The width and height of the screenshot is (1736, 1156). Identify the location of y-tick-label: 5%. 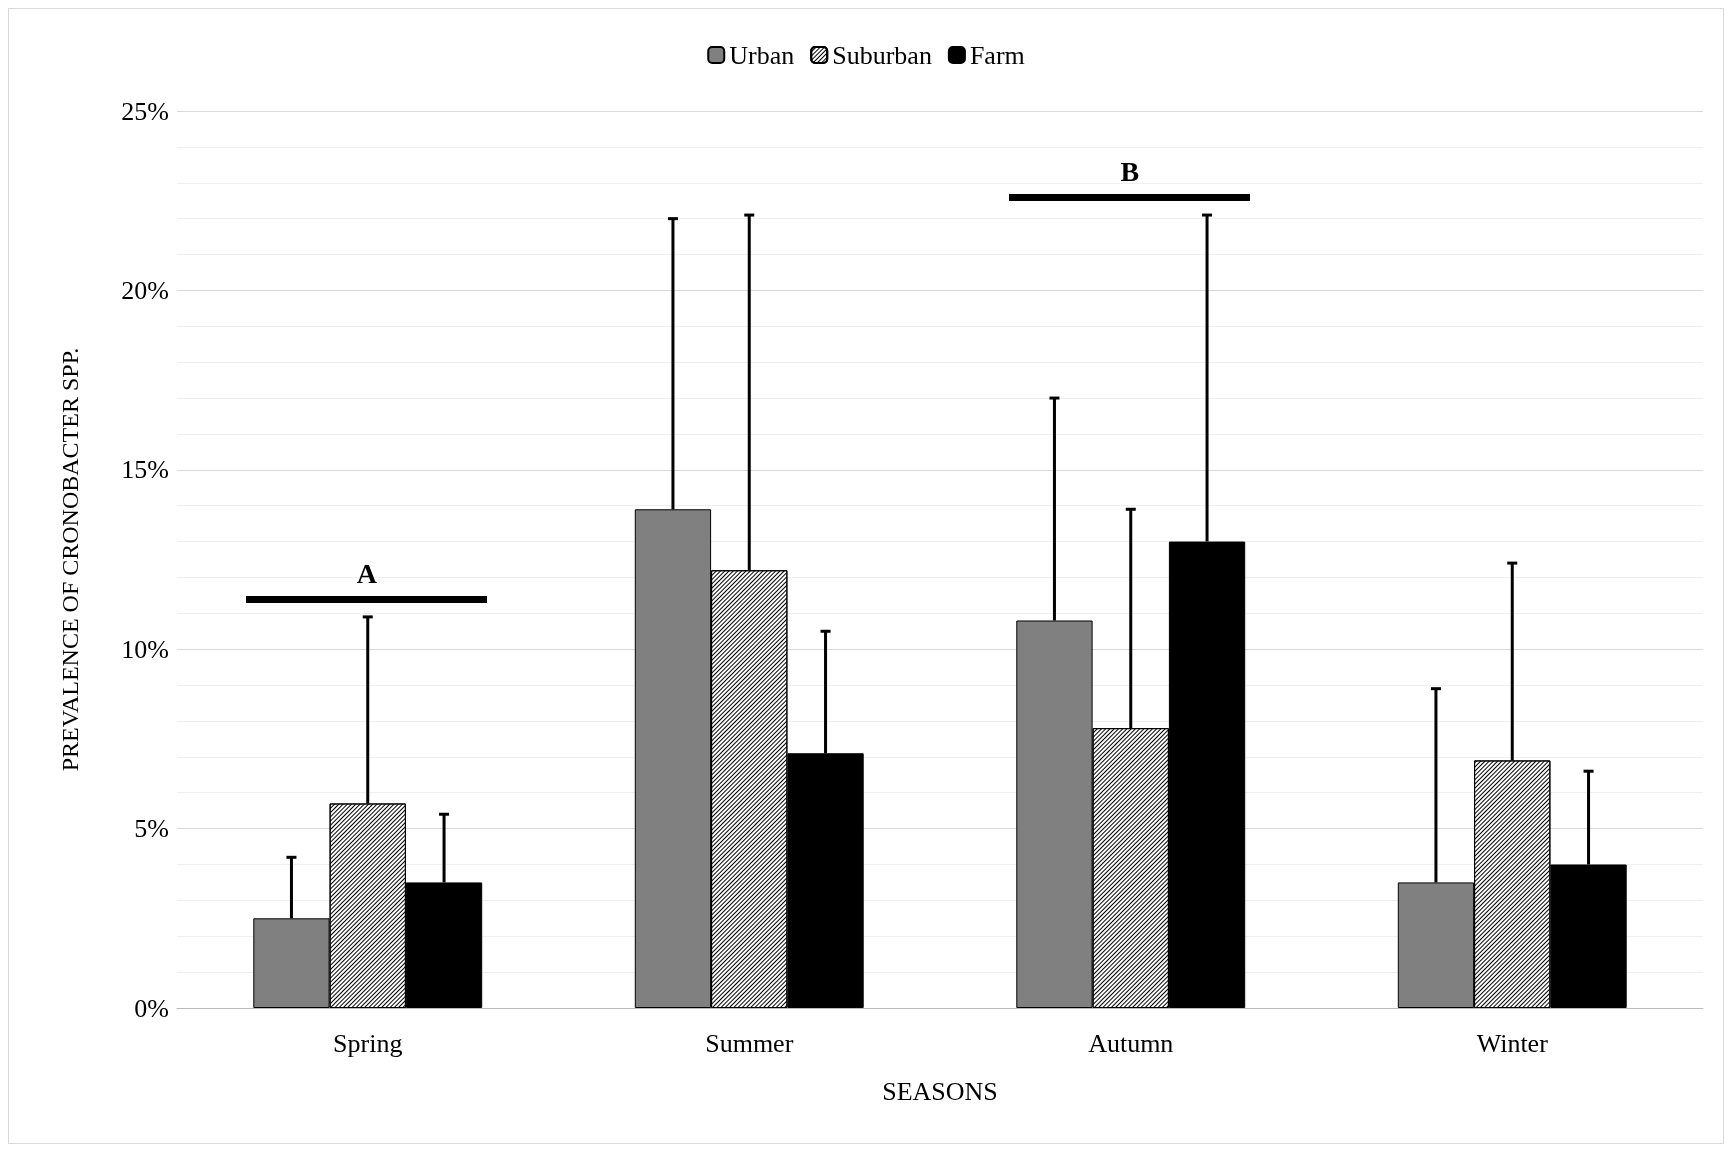
(151, 829).